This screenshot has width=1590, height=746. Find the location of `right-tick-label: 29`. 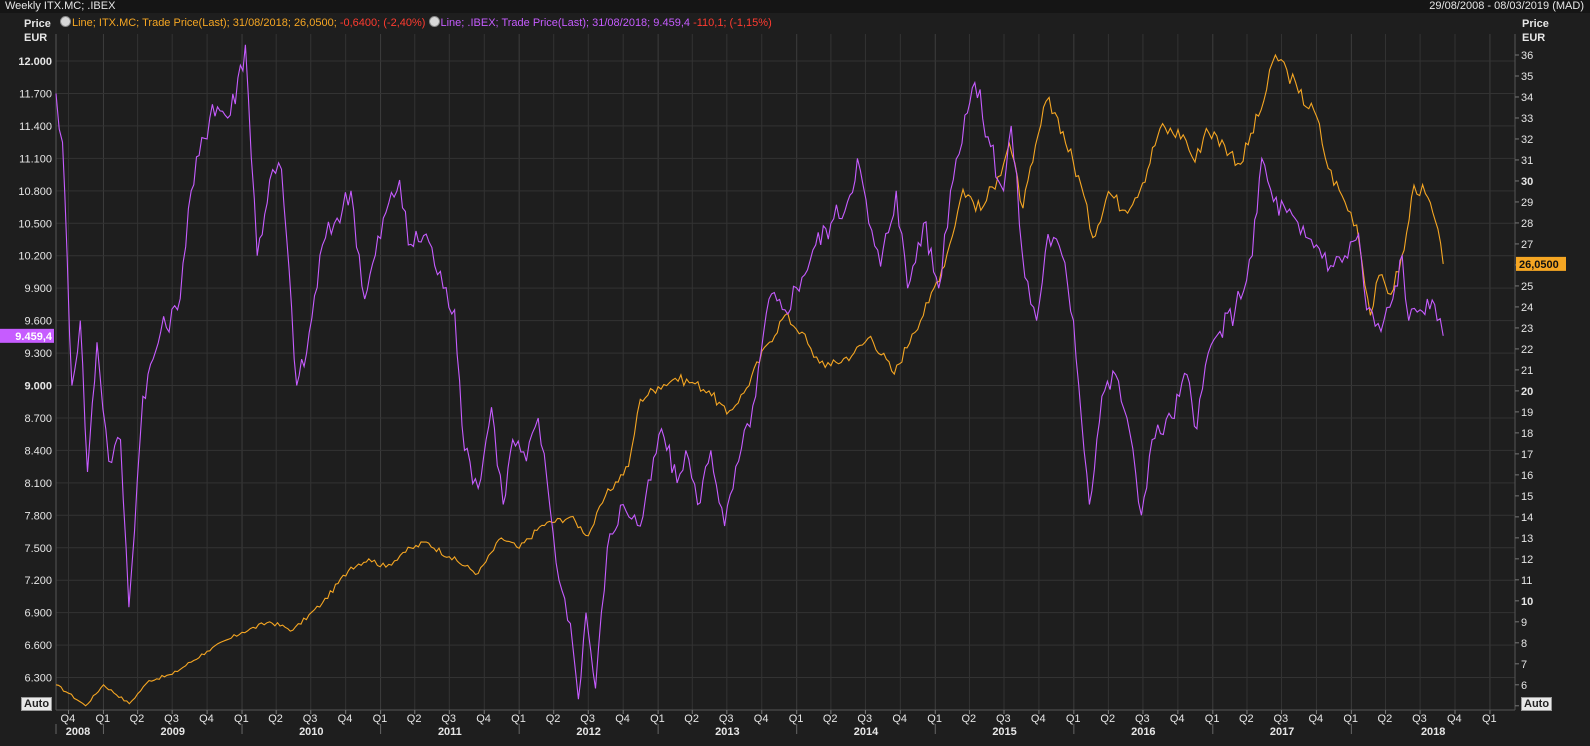

right-tick-label: 29 is located at coordinates (1527, 203).